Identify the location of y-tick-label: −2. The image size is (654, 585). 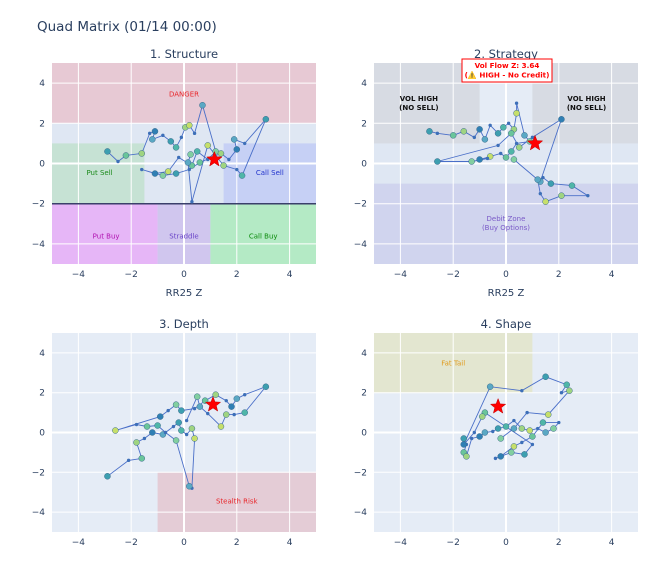
(360, 473).